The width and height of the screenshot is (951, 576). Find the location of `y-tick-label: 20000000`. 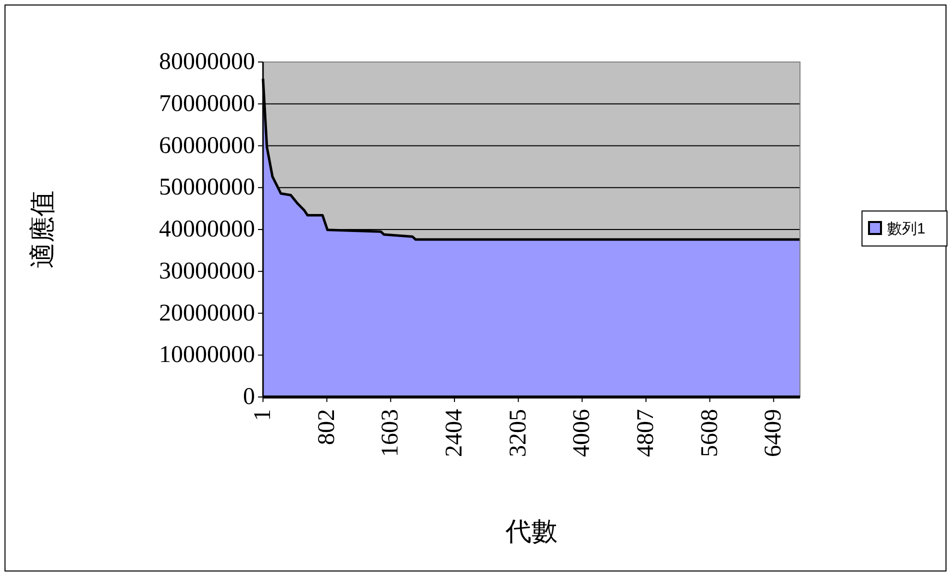

y-tick-label: 20000000 is located at coordinates (207, 313).